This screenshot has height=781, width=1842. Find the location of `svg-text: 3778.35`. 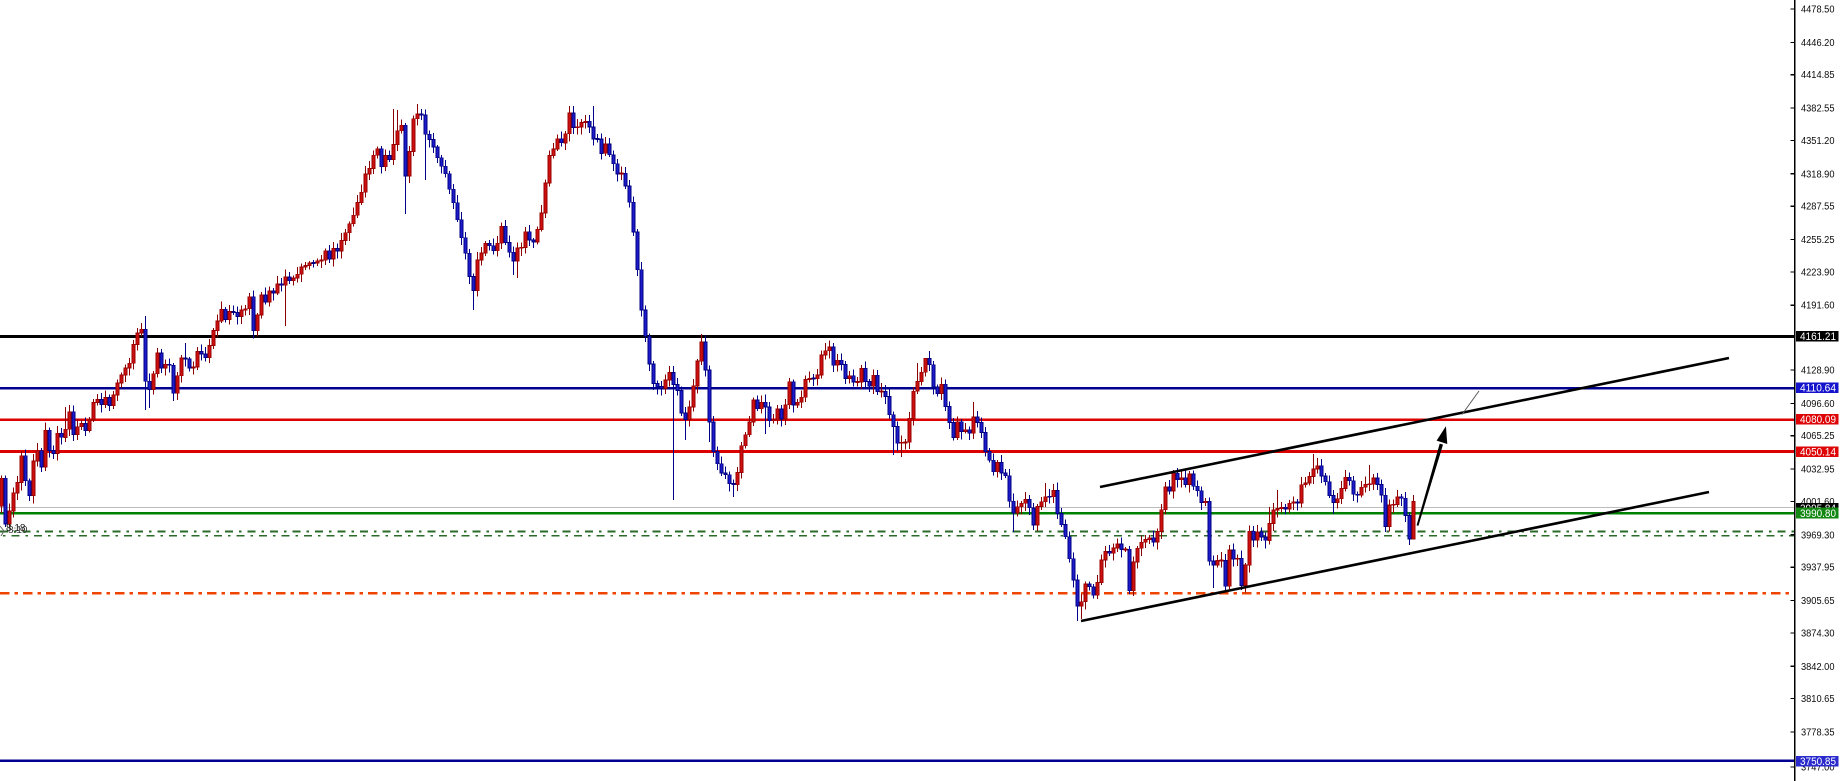

svg-text: 3778.35 is located at coordinates (1818, 733).